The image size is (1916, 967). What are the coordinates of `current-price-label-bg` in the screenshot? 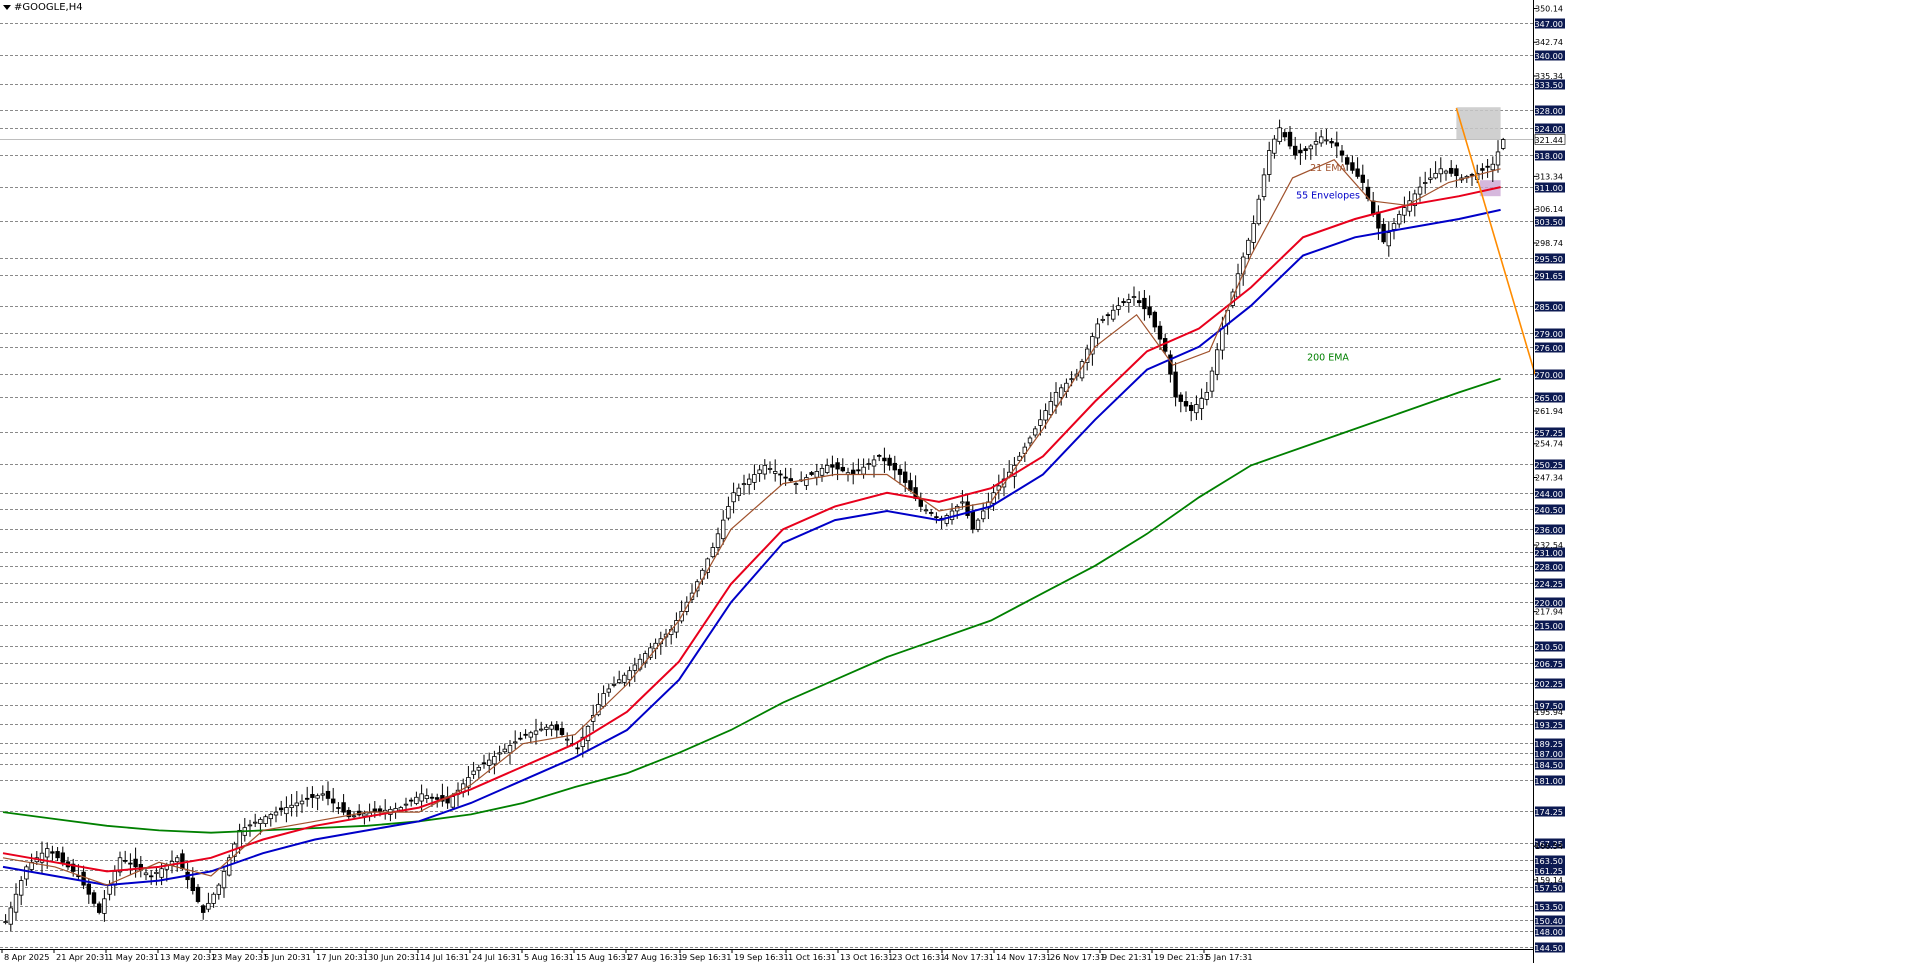 It's located at (1550, 139).